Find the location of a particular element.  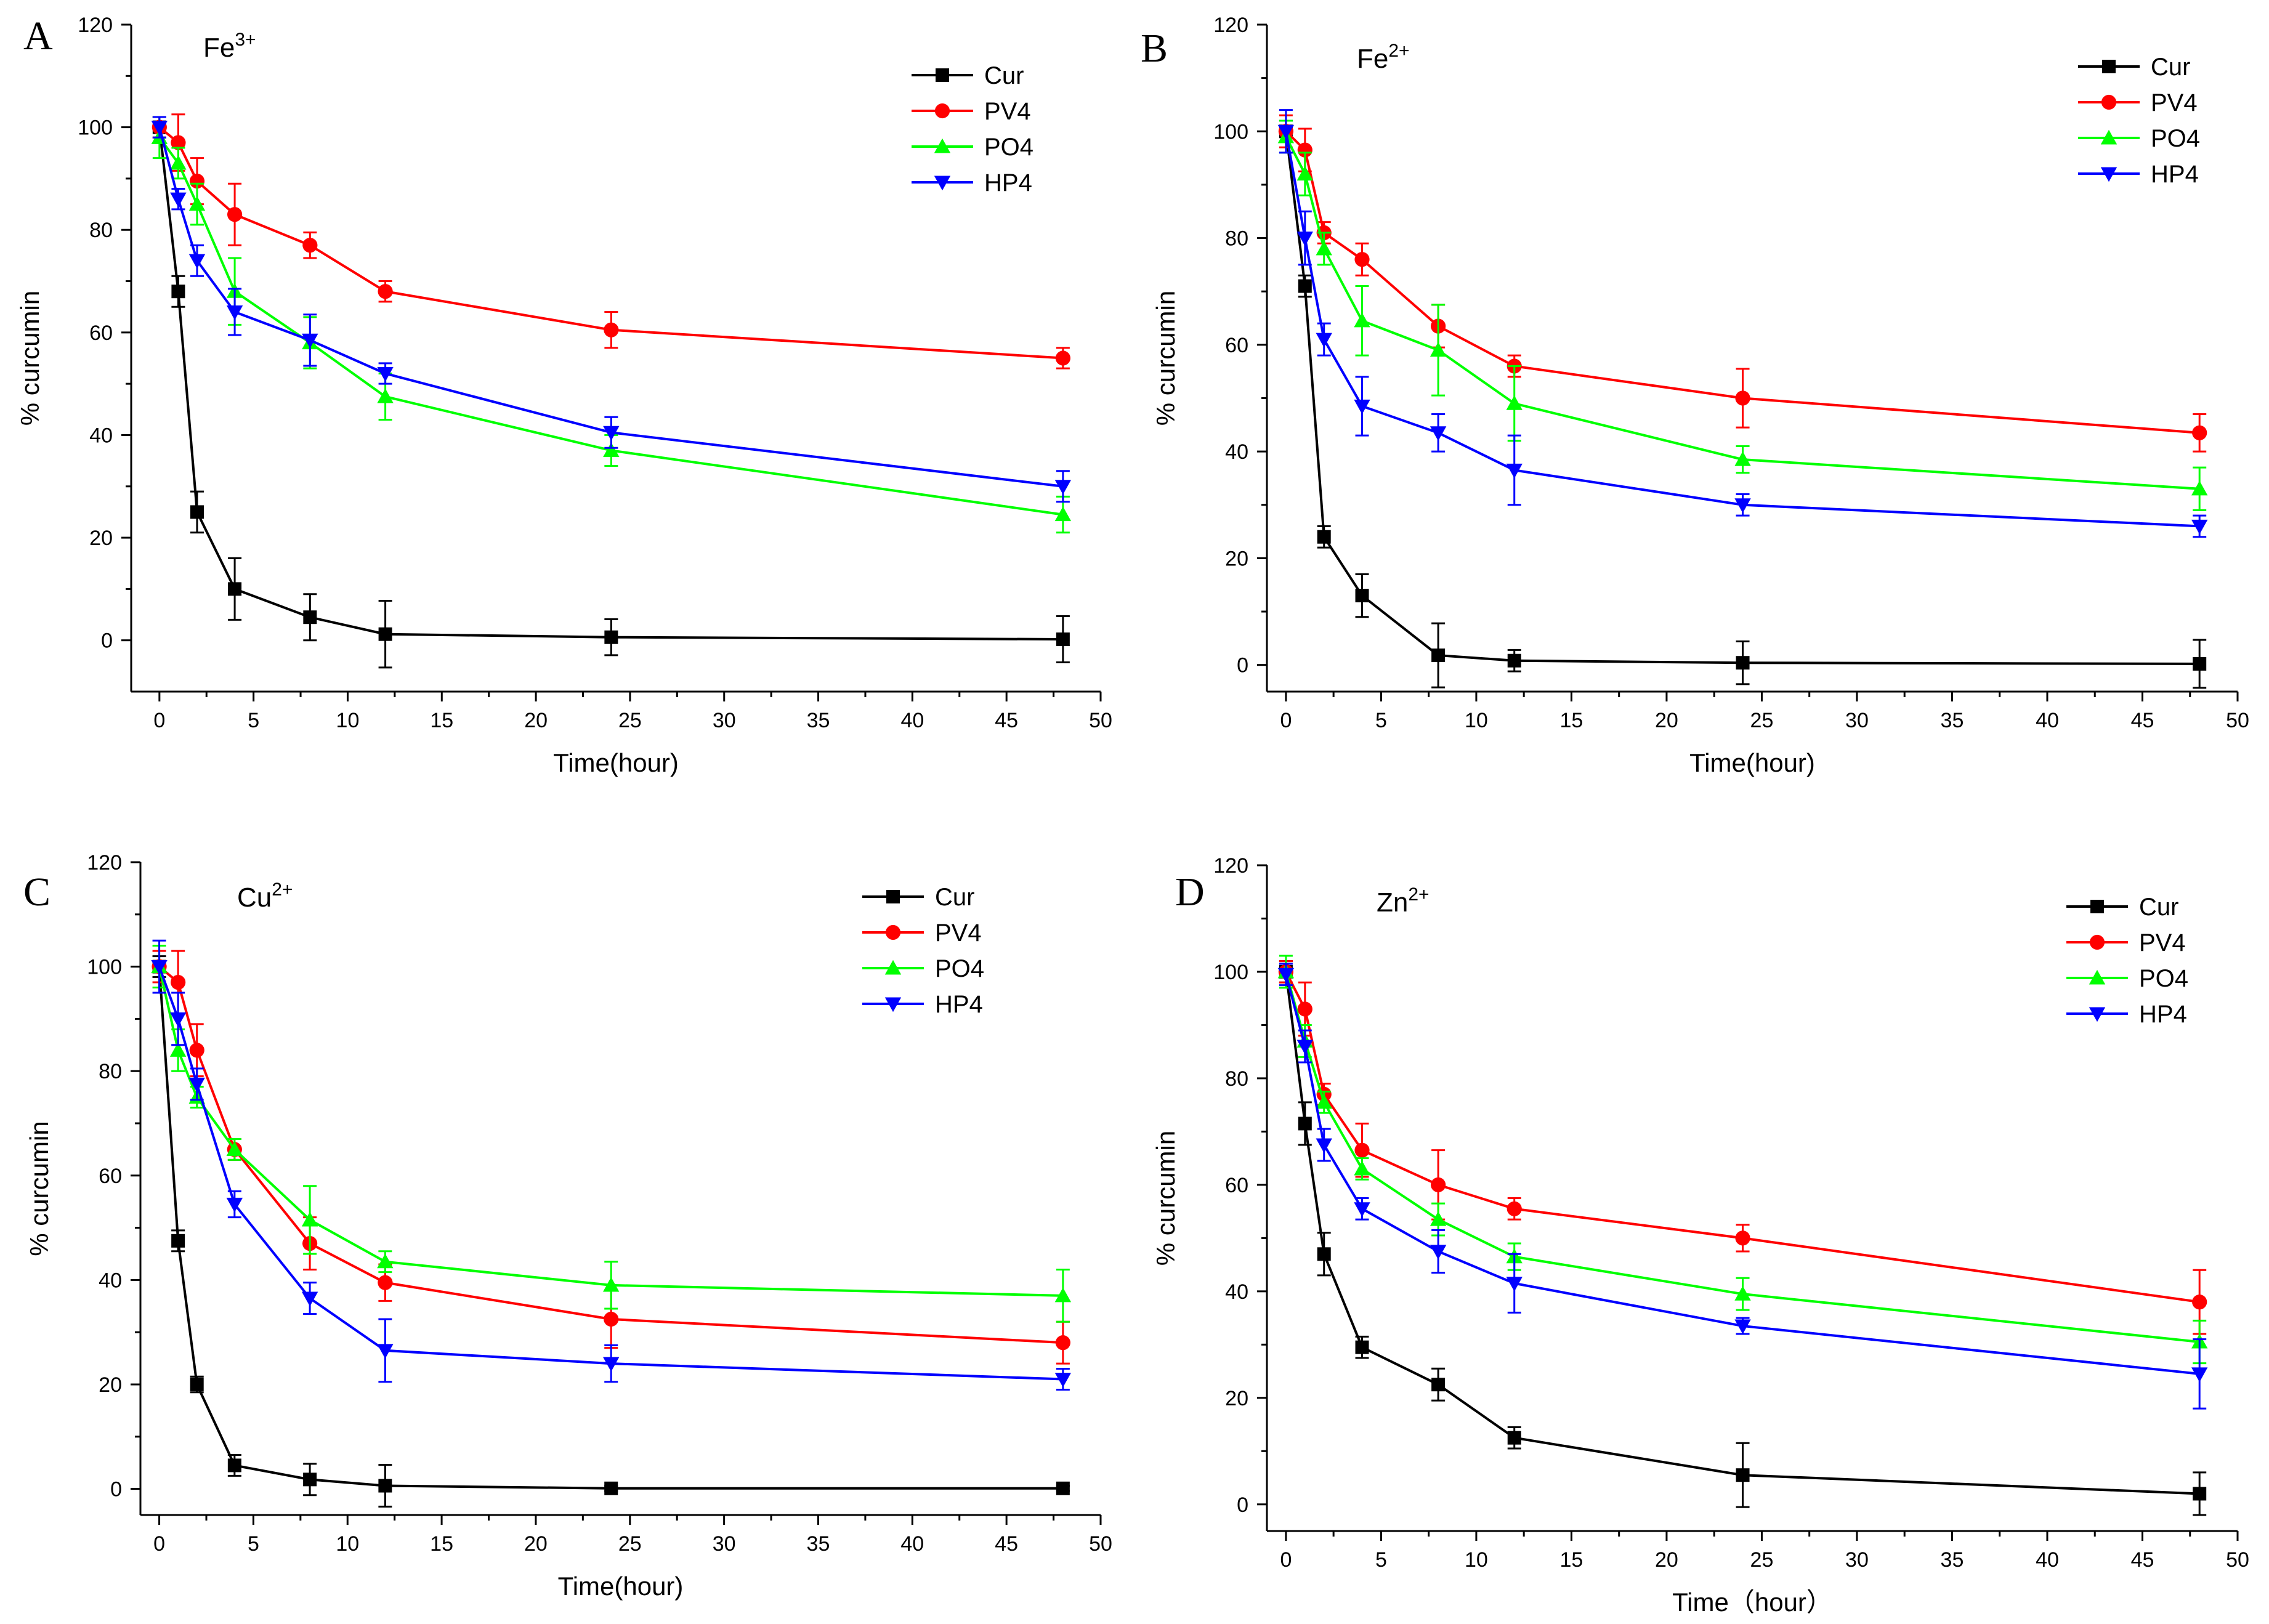

legend-label: PO4 is located at coordinates (1008, 147).